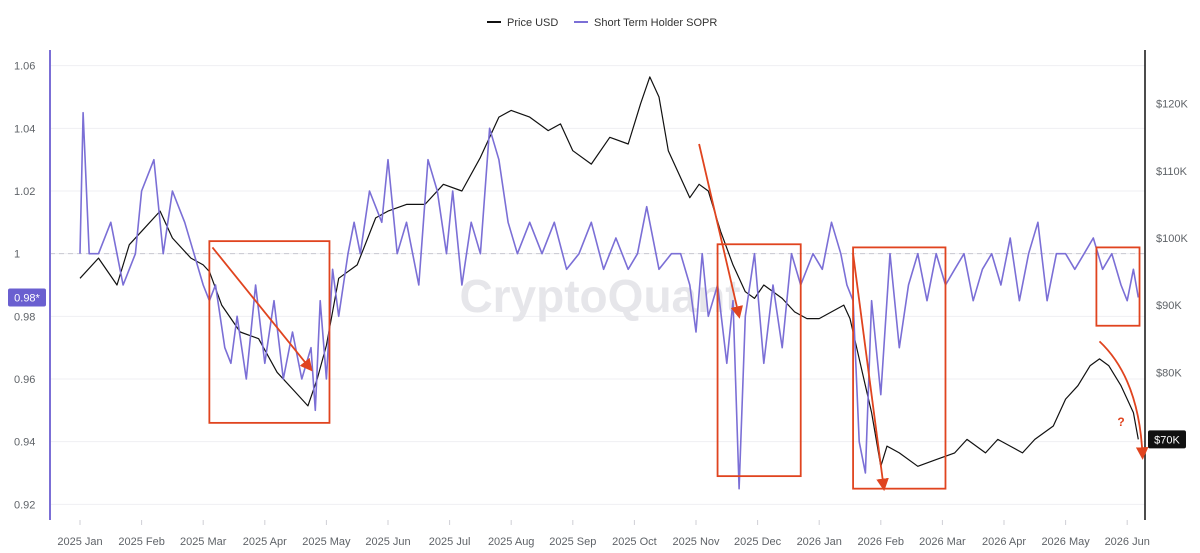 The width and height of the screenshot is (1200, 553). I want to click on x-tick-label: 2025 Oct, so click(634, 542).